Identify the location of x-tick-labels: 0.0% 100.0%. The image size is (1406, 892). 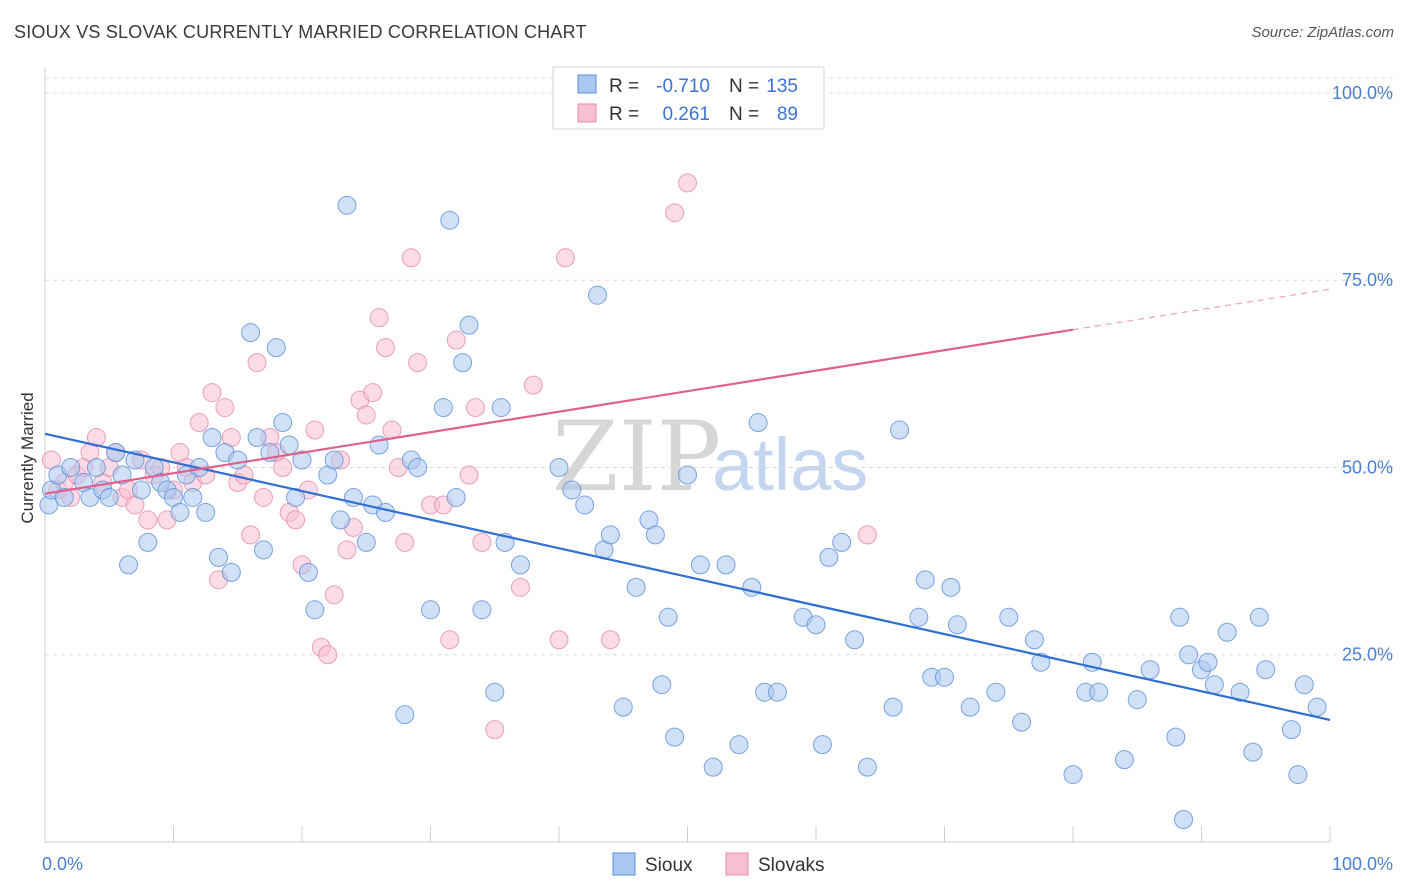
(717, 864).